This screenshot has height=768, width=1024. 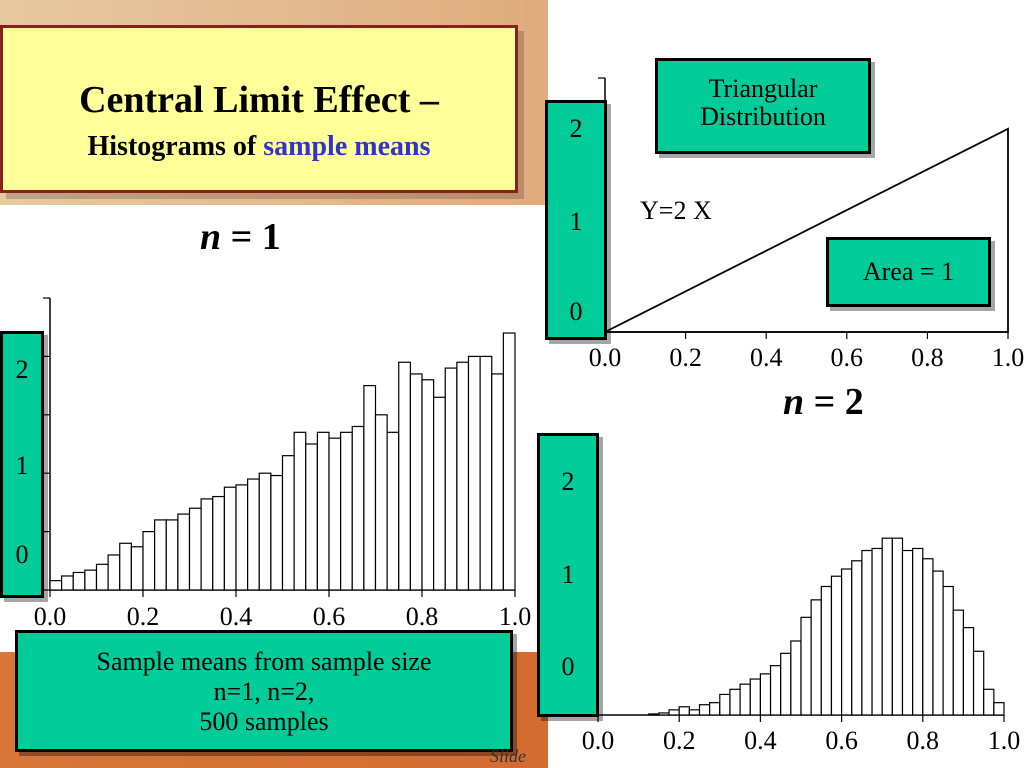 What do you see at coordinates (676, 210) in the screenshot?
I see `equation-label: Y=2 X` at bounding box center [676, 210].